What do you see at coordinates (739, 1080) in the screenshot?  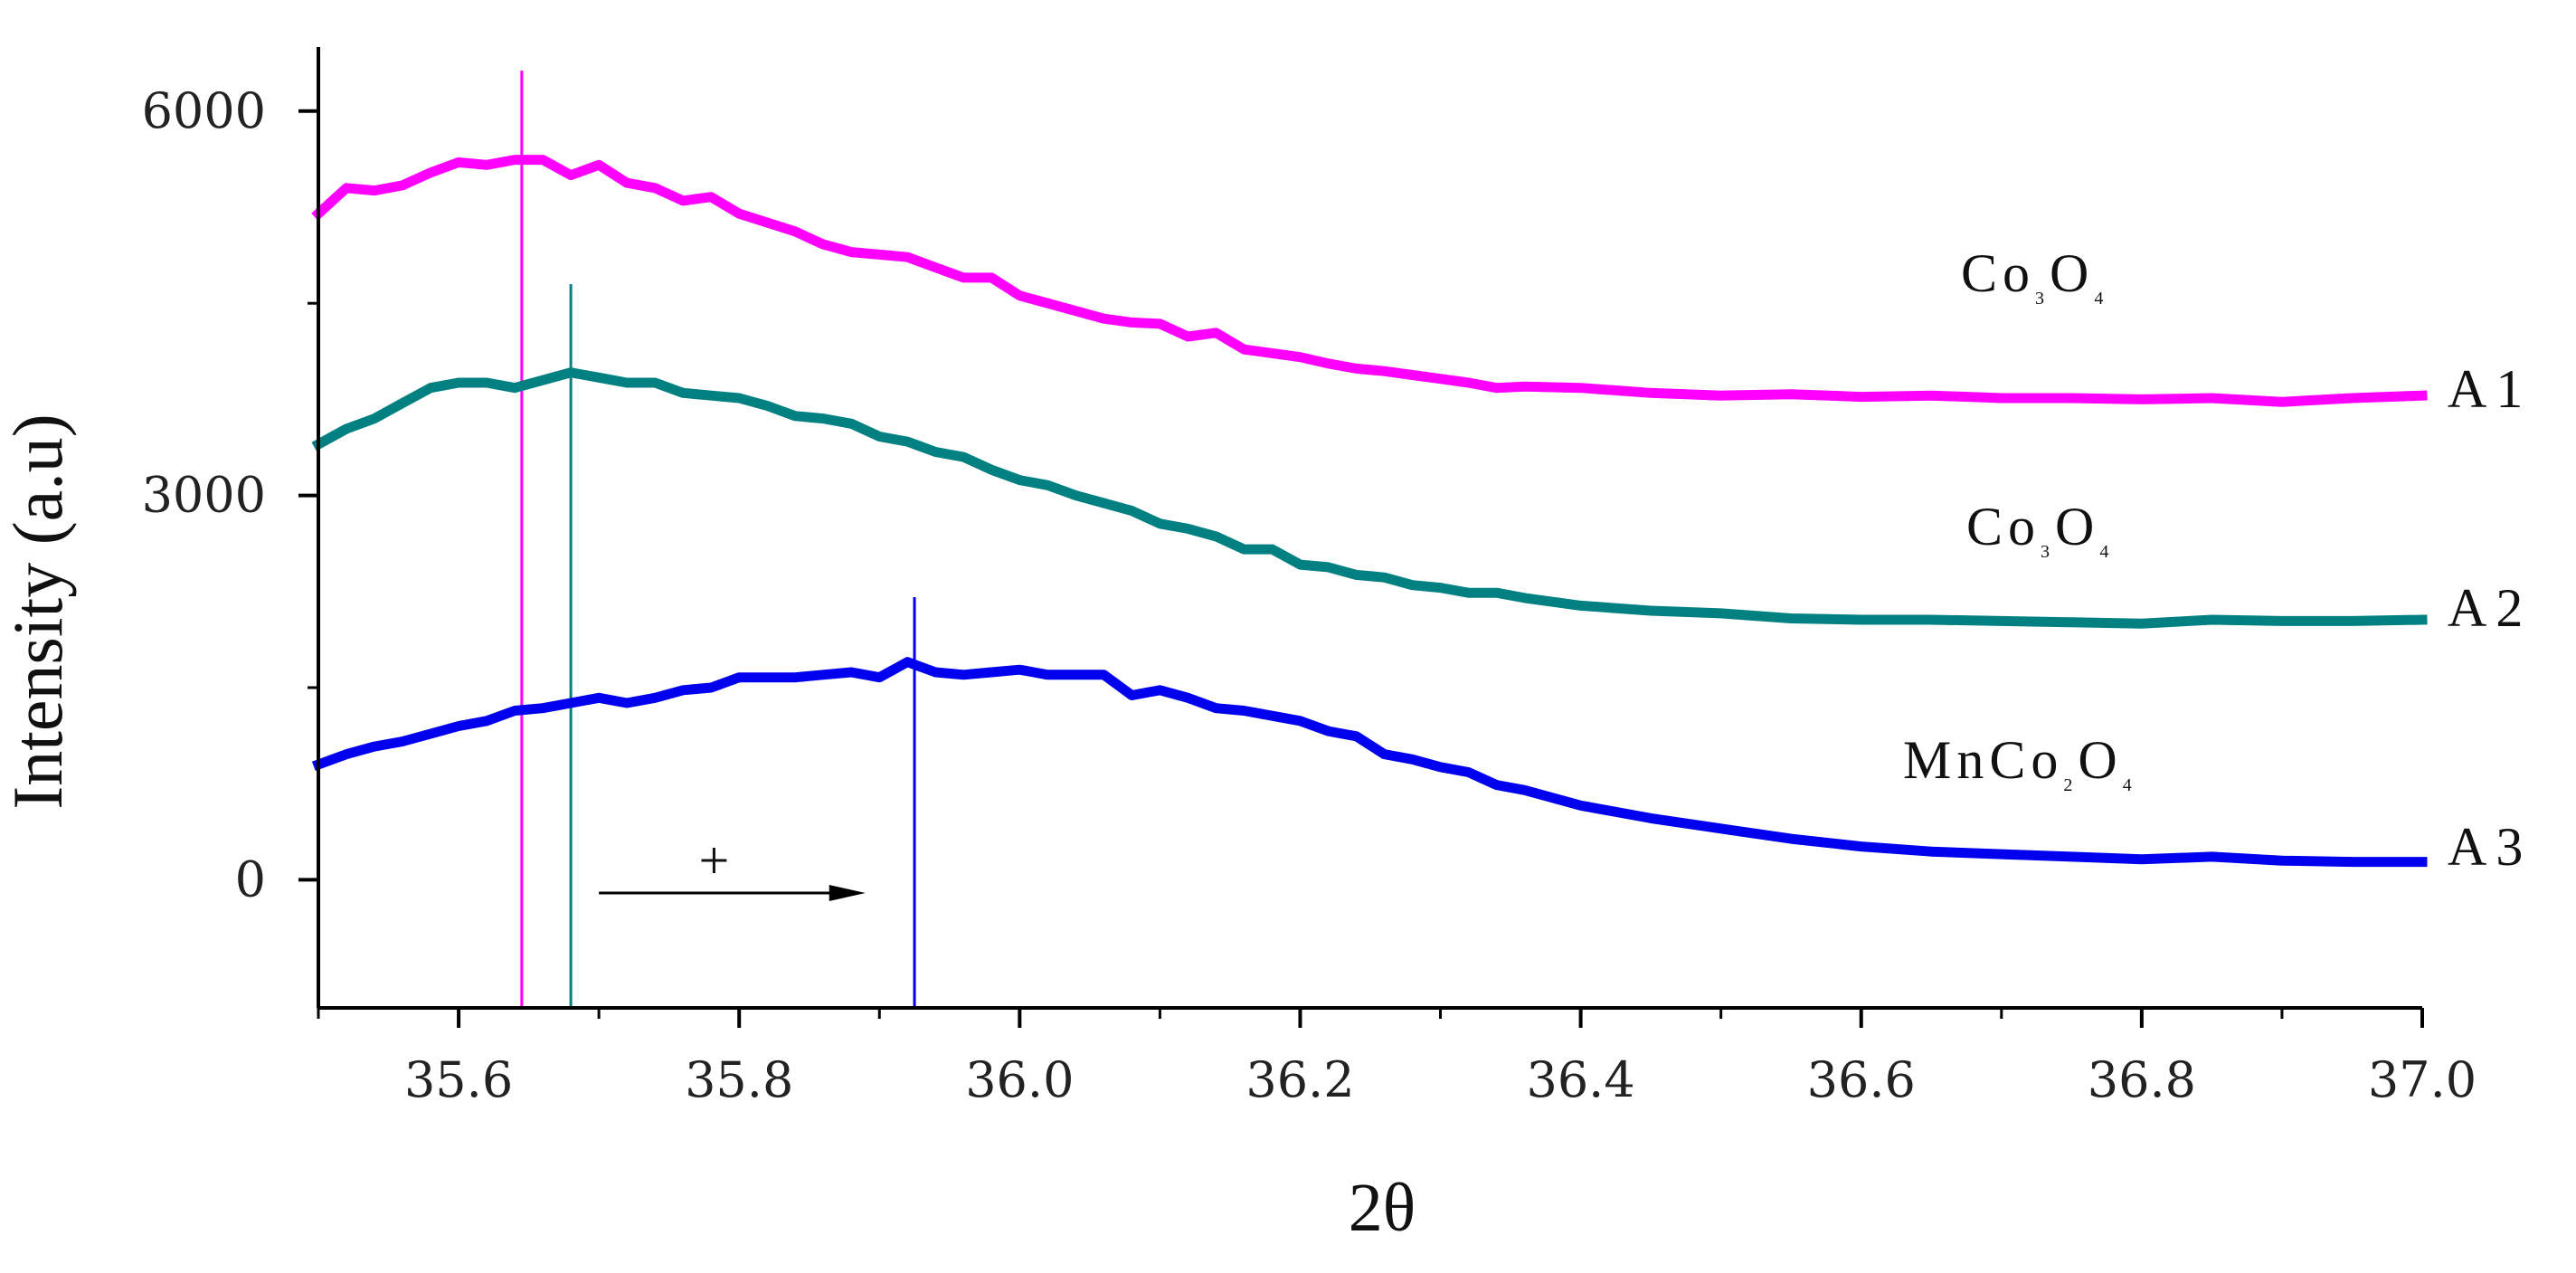 I see `x-tick-label: 35.8` at bounding box center [739, 1080].